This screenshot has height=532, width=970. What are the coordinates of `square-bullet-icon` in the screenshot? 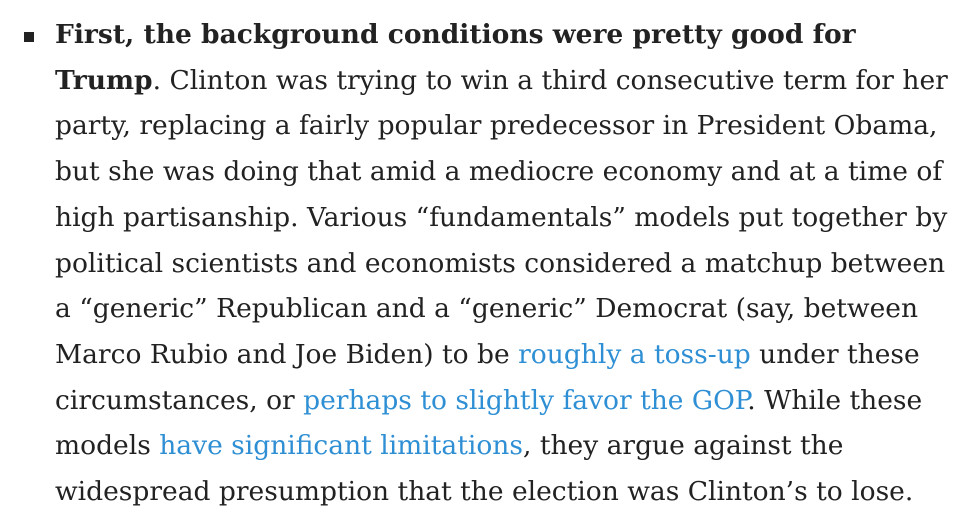 It's located at (29, 37).